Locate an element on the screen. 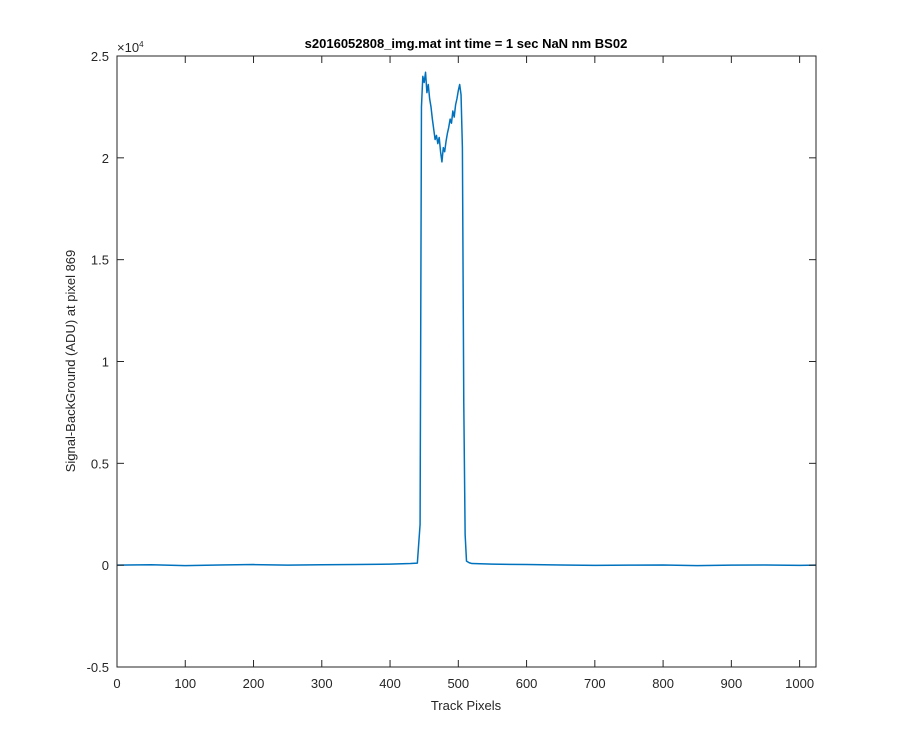  x-tick-label: 700 is located at coordinates (595, 683).